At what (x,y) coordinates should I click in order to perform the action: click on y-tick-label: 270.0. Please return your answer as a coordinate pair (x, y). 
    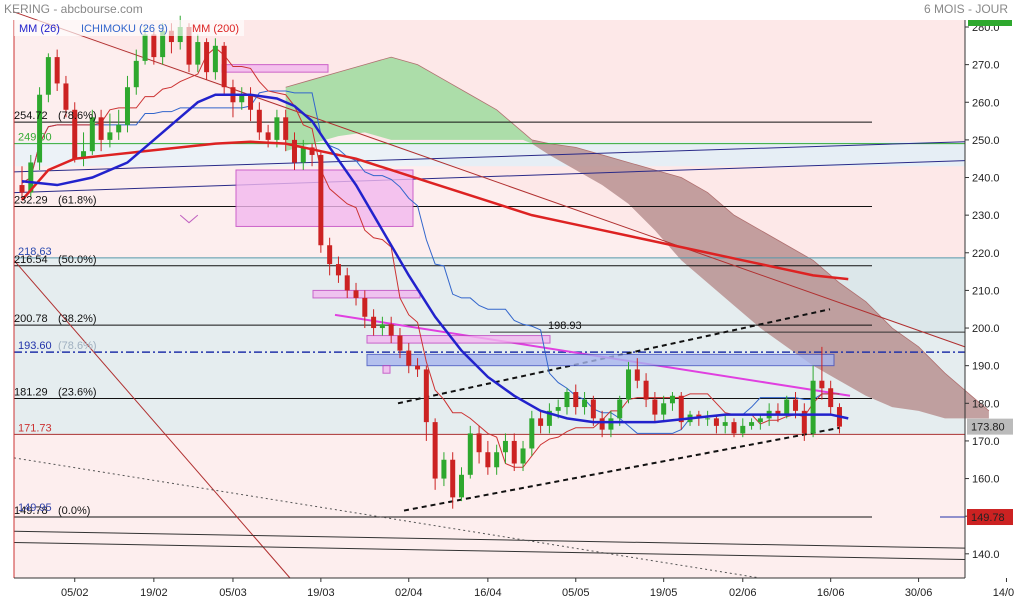
    Looking at the image, I should click on (986, 66).